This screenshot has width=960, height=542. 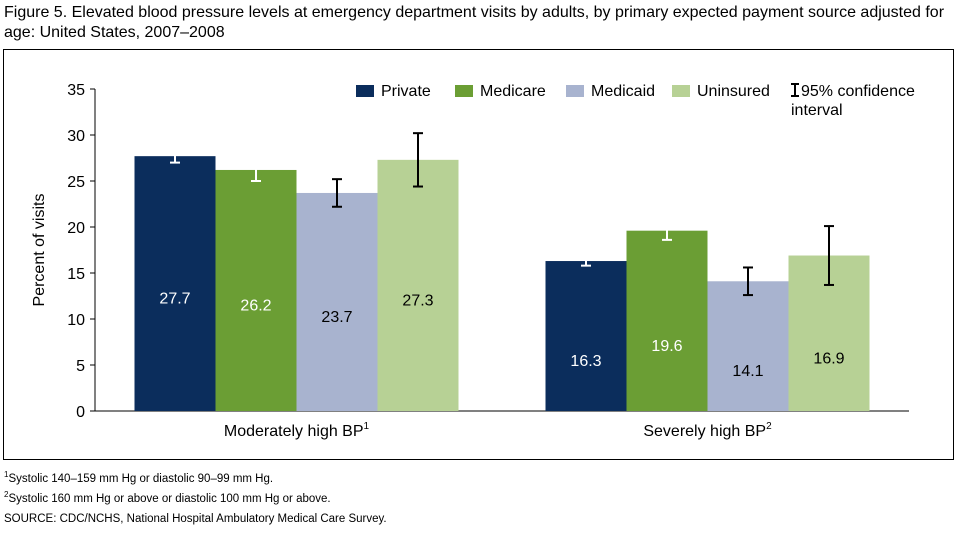 What do you see at coordinates (6, 494) in the screenshot?
I see `footnote-2-mark: 2` at bounding box center [6, 494].